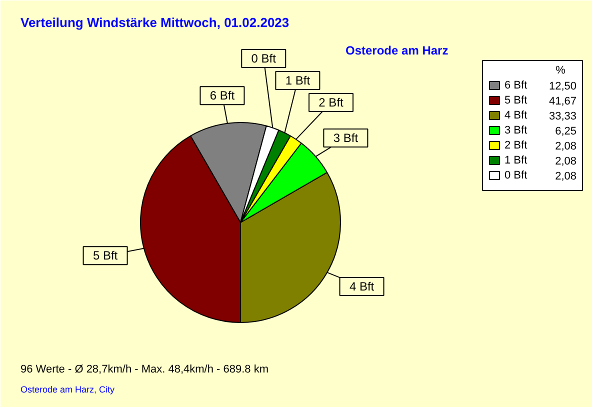 Image resolution: width=592 pixels, height=407 pixels. What do you see at coordinates (566, 132) in the screenshot?
I see `data-label: 6,25` at bounding box center [566, 132].